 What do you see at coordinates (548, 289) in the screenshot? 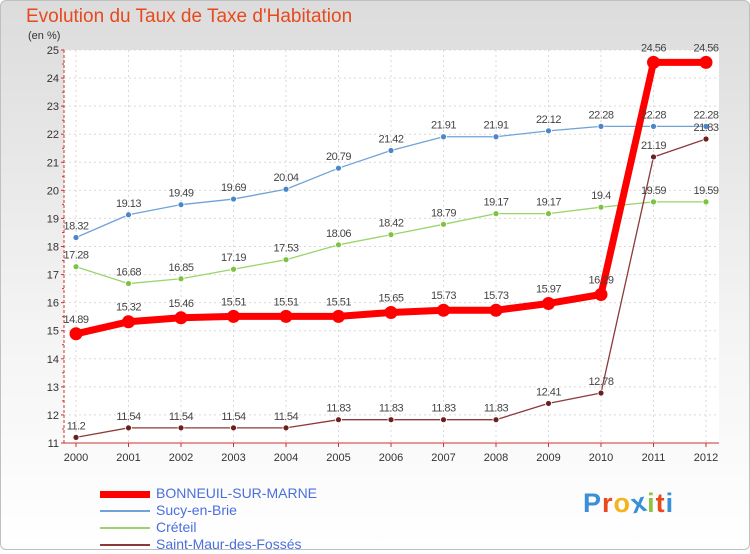
I see `data-label-0: 15.97` at bounding box center [548, 289].